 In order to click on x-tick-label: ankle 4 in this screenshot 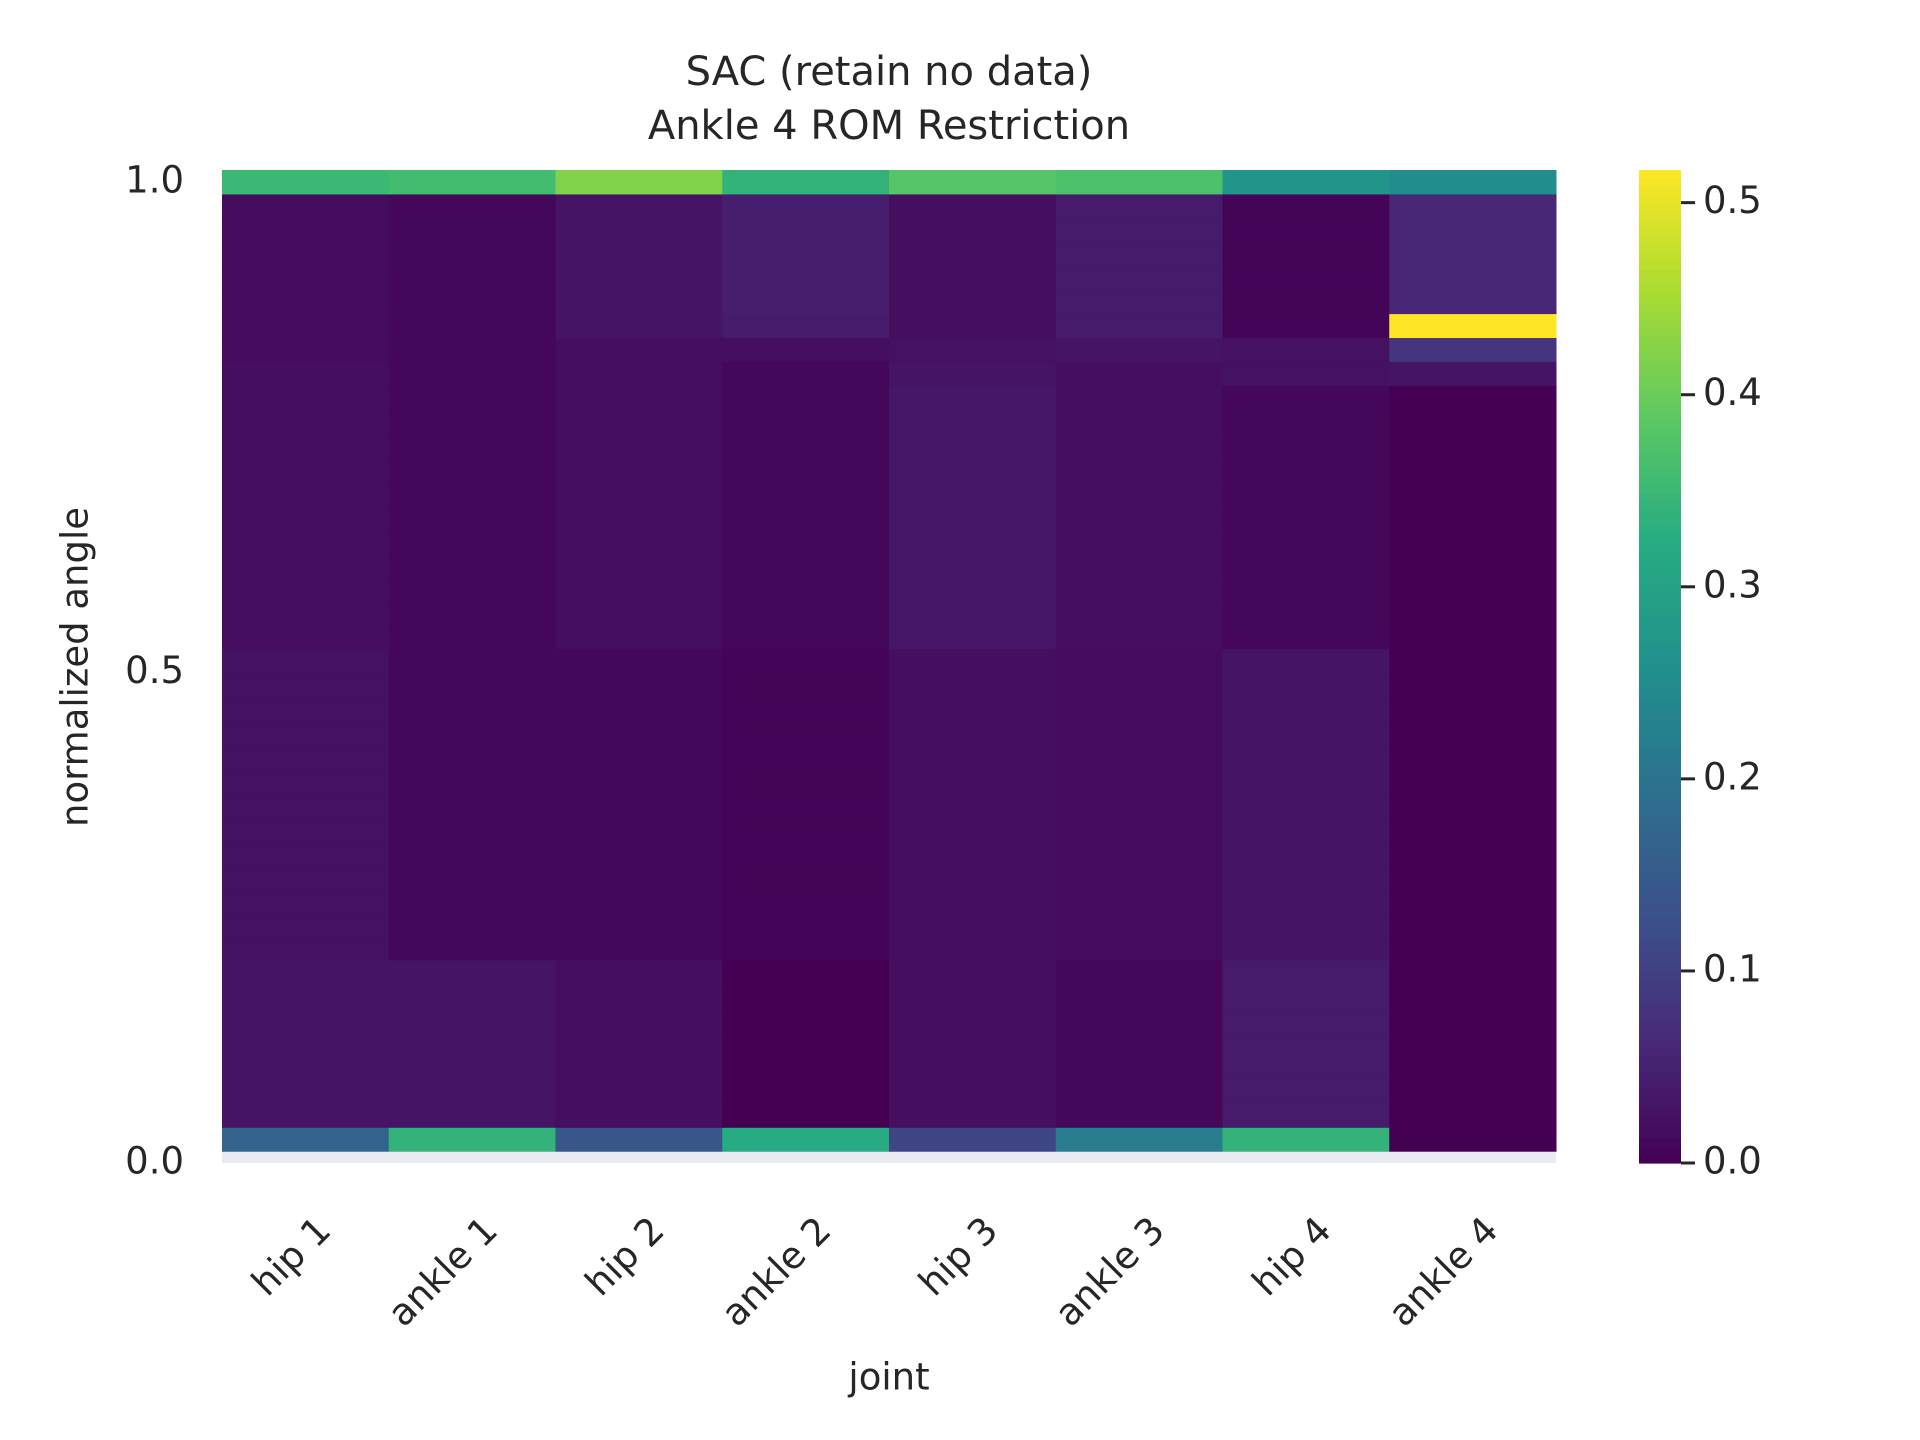, I will do `click(1443, 1271)`.